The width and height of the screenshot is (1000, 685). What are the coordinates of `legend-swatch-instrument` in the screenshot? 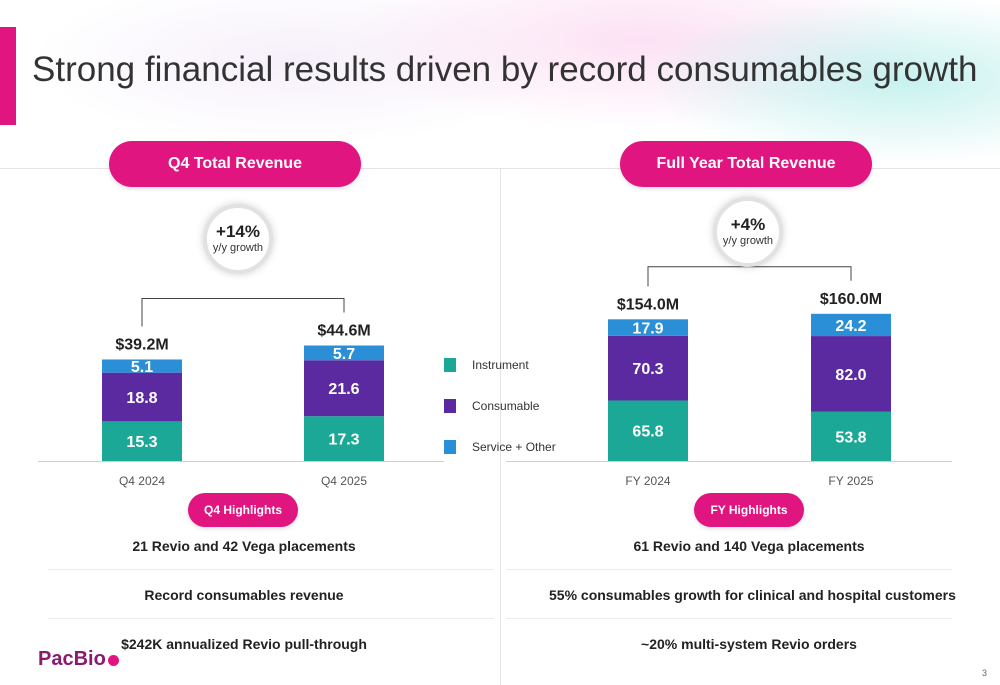 It's located at (450, 364).